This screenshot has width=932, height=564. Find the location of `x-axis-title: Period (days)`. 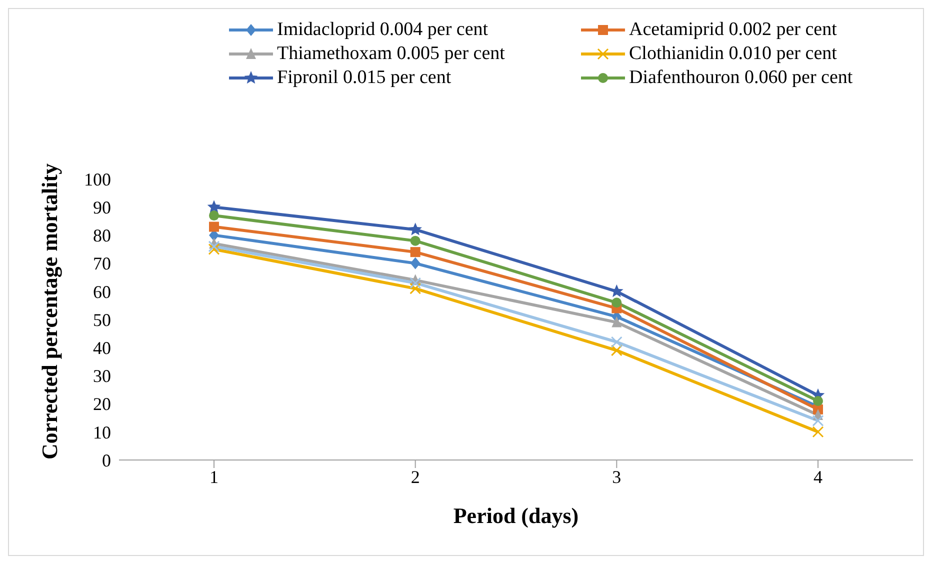

x-axis-title: Period (days) is located at coordinates (516, 515).